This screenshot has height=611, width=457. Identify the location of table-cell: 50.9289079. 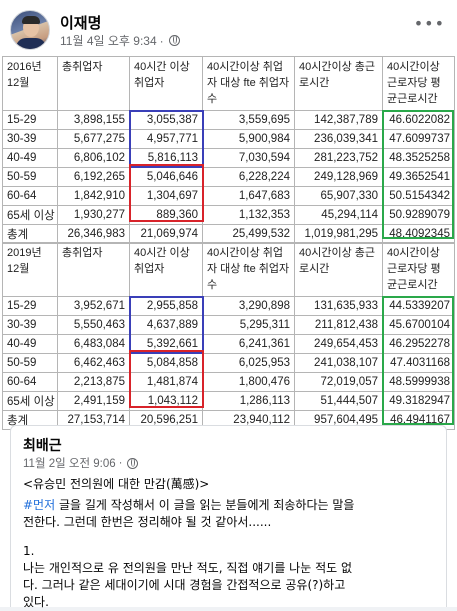
(418, 215).